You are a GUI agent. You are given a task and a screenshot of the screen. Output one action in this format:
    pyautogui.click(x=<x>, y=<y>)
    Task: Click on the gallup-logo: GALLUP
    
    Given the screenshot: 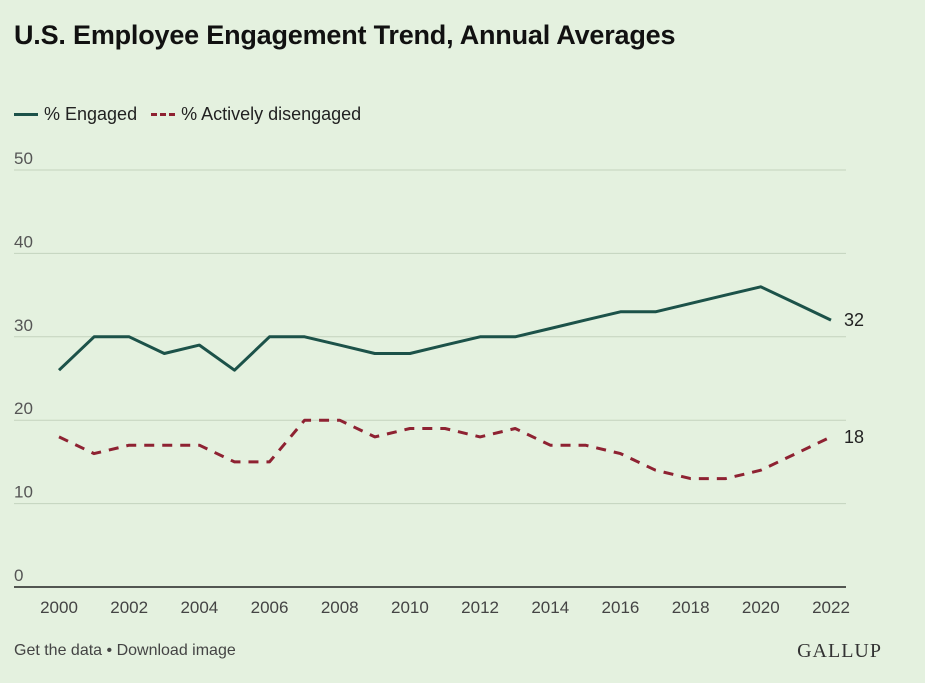 What is the action you would take?
    pyautogui.click(x=839, y=651)
    